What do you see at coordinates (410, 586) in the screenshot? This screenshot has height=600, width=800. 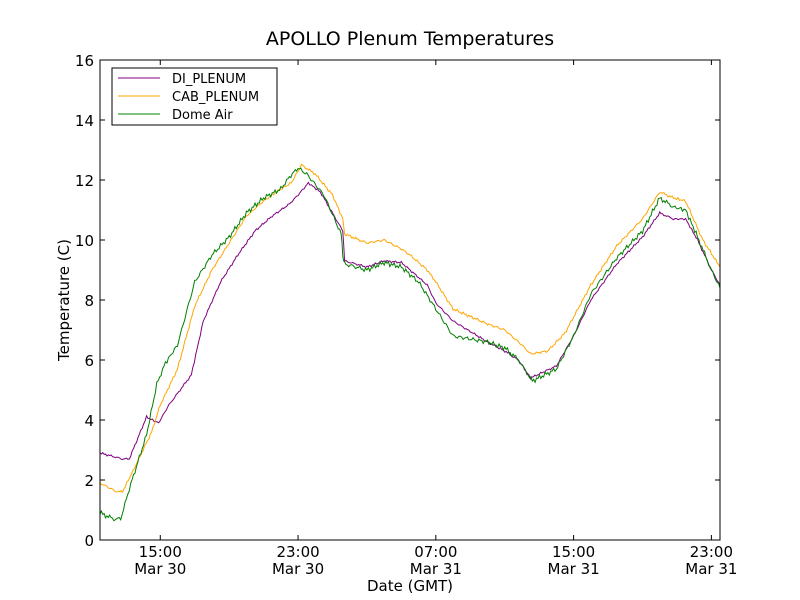 I see `x-axis-label: Date (GMT)` at bounding box center [410, 586].